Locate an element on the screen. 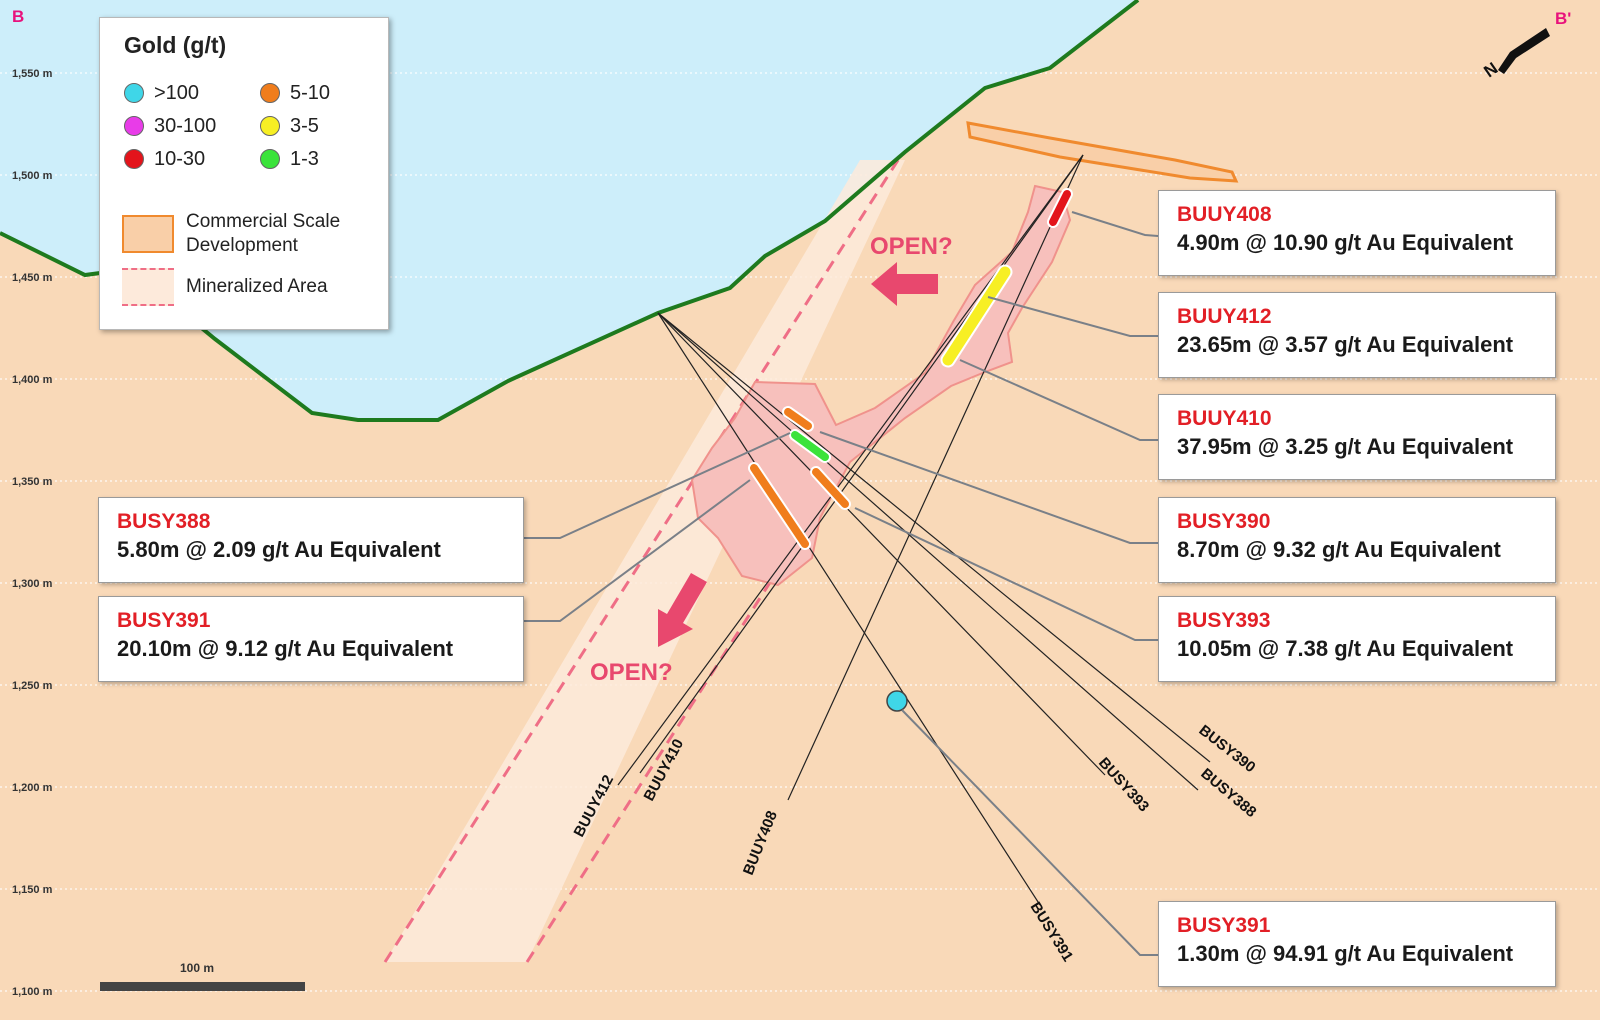 The image size is (1600, 1020). mineralized-boundary-right is located at coordinates (668, 741).